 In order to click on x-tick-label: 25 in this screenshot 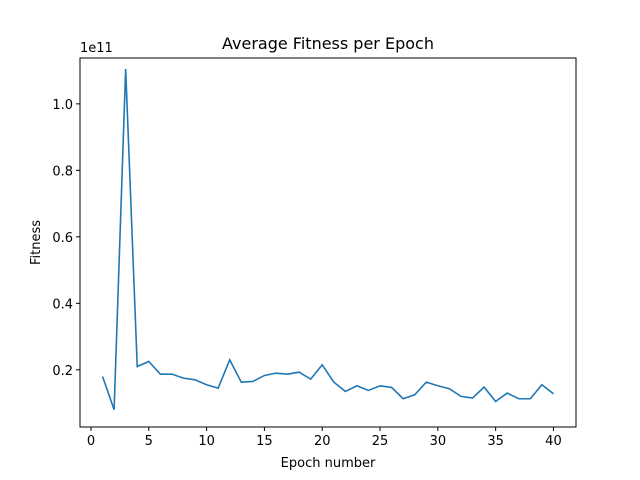, I will do `click(380, 441)`.